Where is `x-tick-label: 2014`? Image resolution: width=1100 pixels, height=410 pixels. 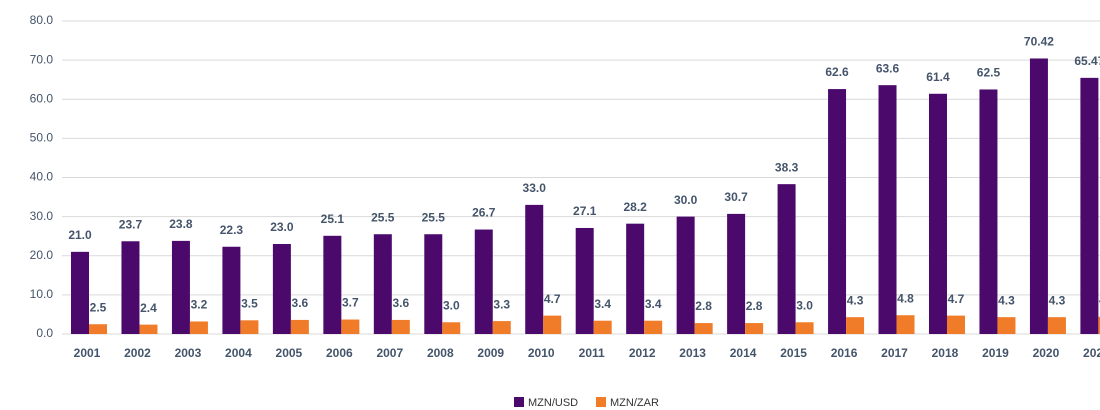 x-tick-label: 2014 is located at coordinates (743, 353).